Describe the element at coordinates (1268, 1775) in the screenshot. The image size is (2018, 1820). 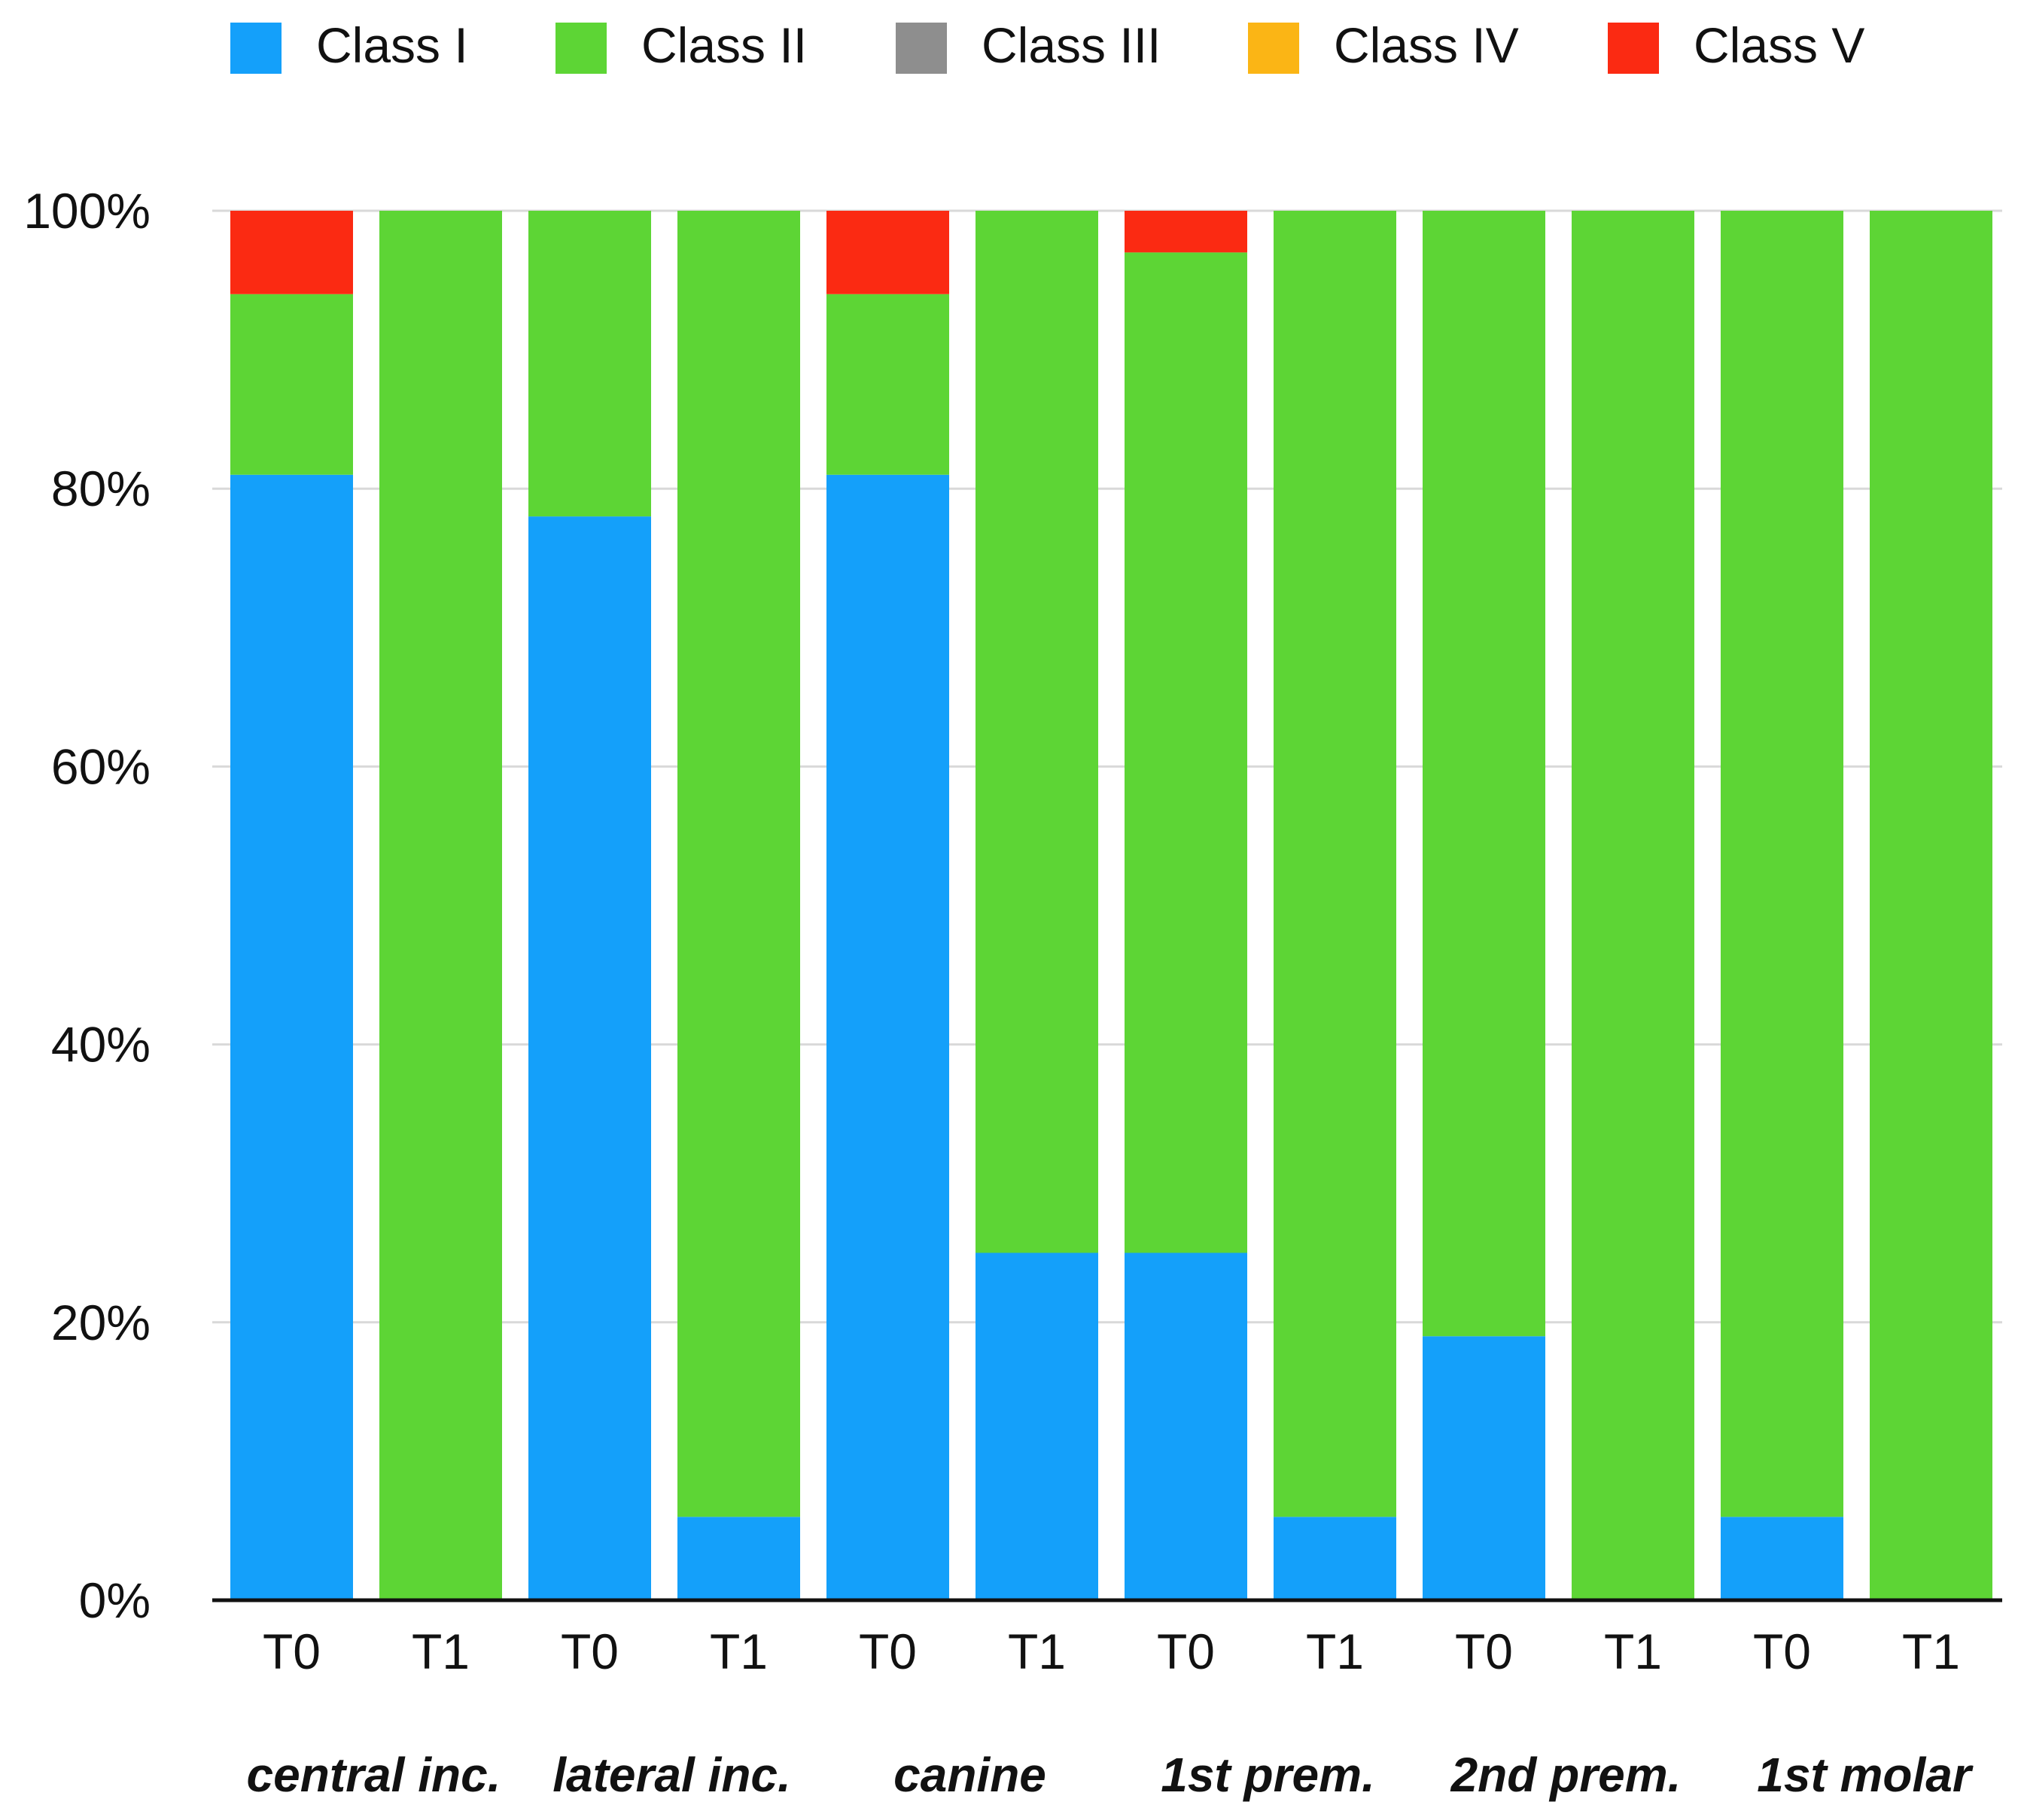
I see `group-label-1st-prem: 1st prem.` at that location.